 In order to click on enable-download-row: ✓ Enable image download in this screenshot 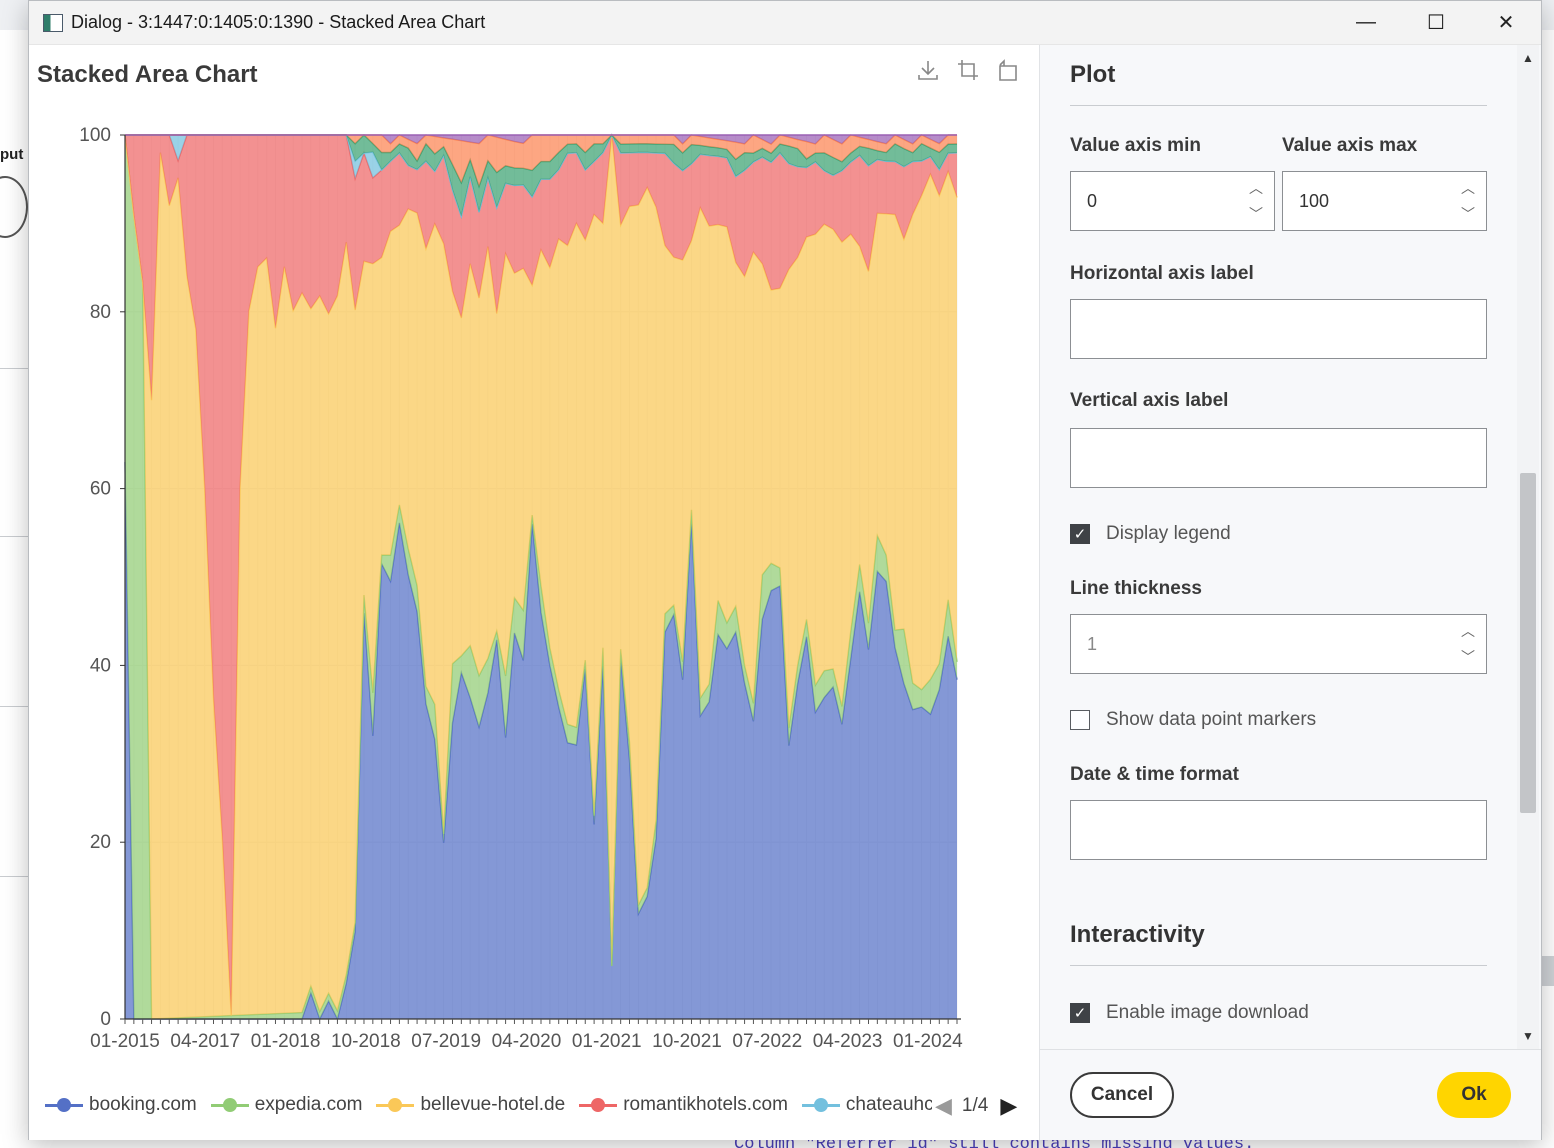, I will do `click(1189, 1013)`.